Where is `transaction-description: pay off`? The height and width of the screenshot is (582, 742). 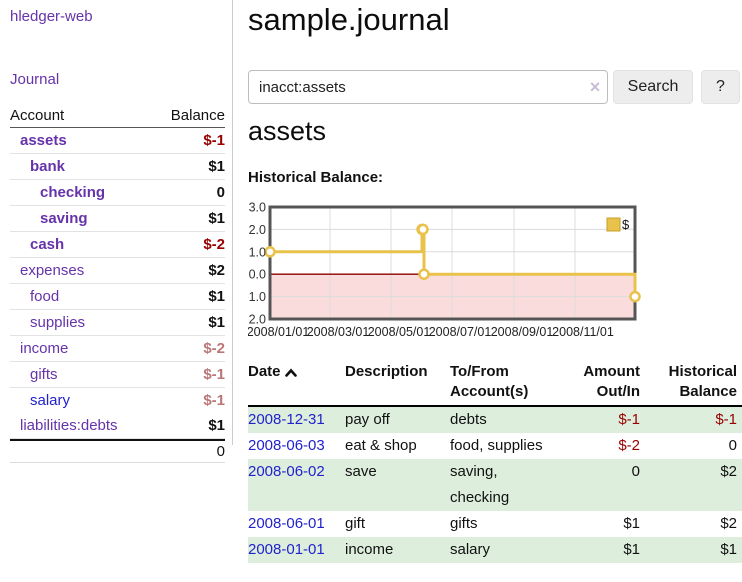 transaction-description: pay off is located at coordinates (367, 419).